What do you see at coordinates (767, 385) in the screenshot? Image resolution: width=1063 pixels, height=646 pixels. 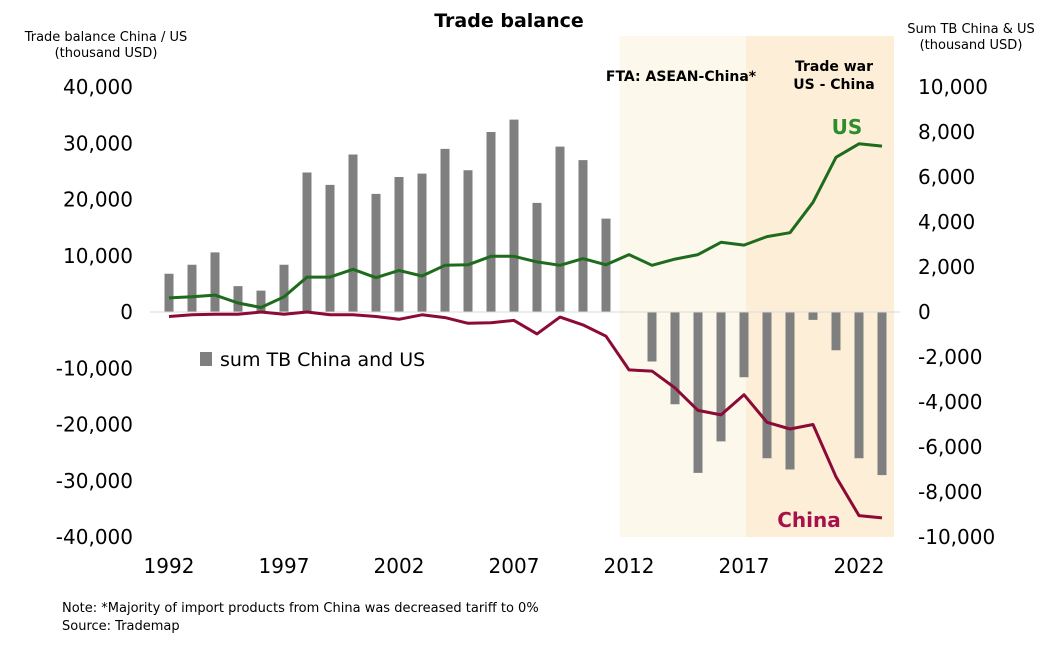 I see `bar-2018` at bounding box center [767, 385].